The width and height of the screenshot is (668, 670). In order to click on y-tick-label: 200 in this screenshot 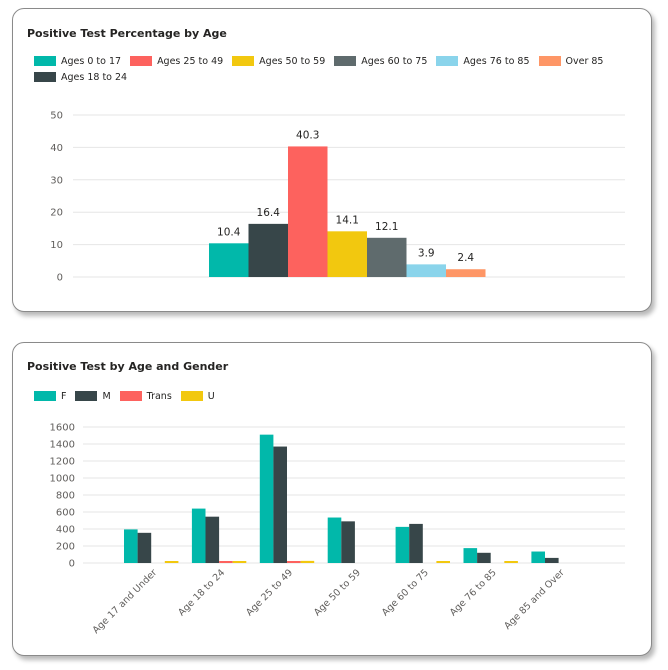, I will do `click(65, 547)`.